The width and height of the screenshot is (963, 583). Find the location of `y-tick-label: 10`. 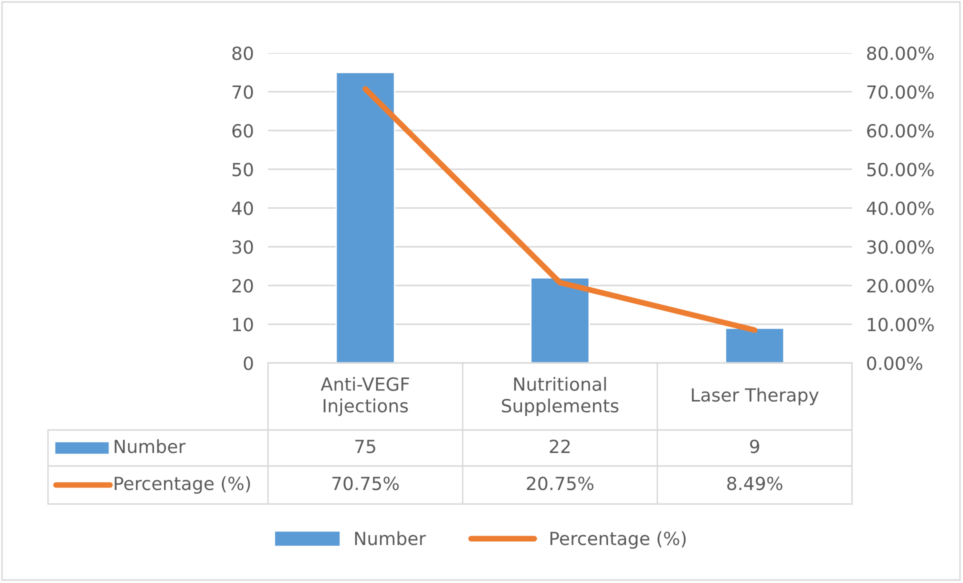

y-tick-label: 10 is located at coordinates (243, 325).